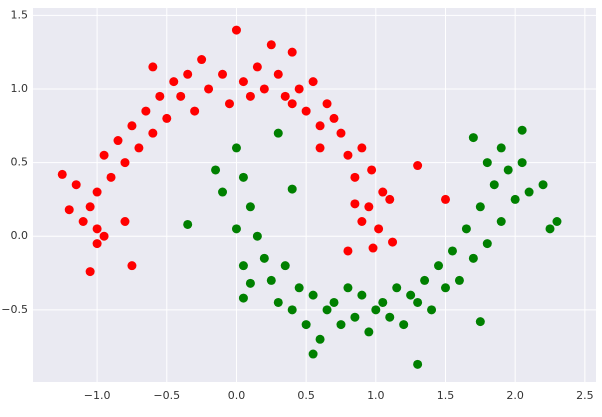 The height and width of the screenshot is (417, 602). What do you see at coordinates (166, 395) in the screenshot?
I see `x-tick-label: −0.5` at bounding box center [166, 395].